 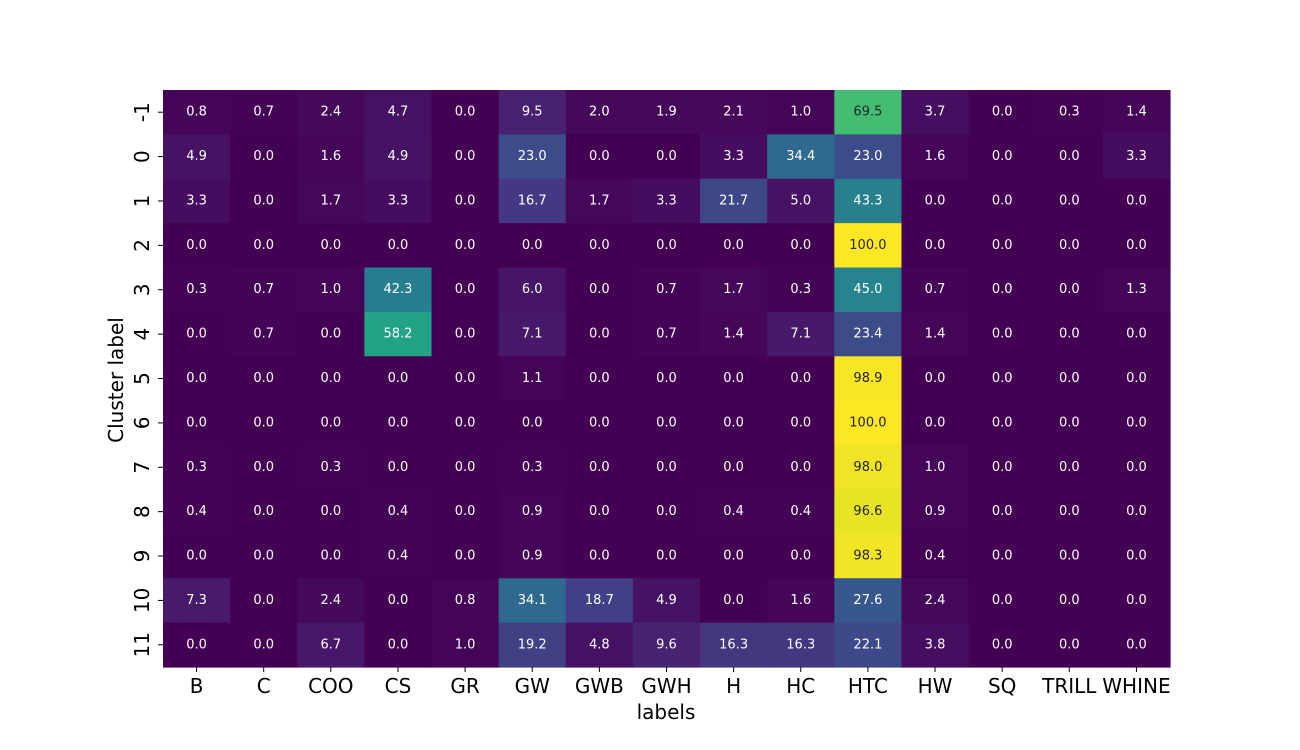 I want to click on x-tick-label: CS, so click(x=398, y=686).